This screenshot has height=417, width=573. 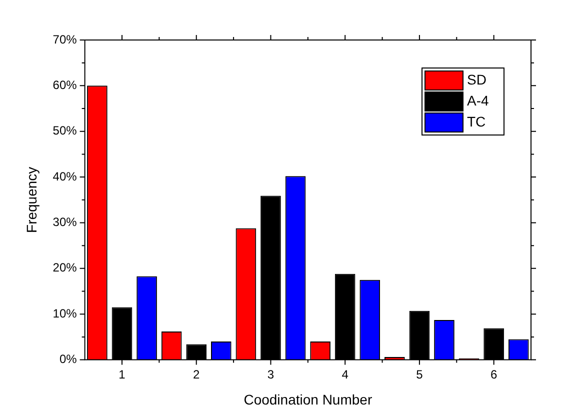 What do you see at coordinates (68, 359) in the screenshot?
I see `y-tick-label: 0%` at bounding box center [68, 359].